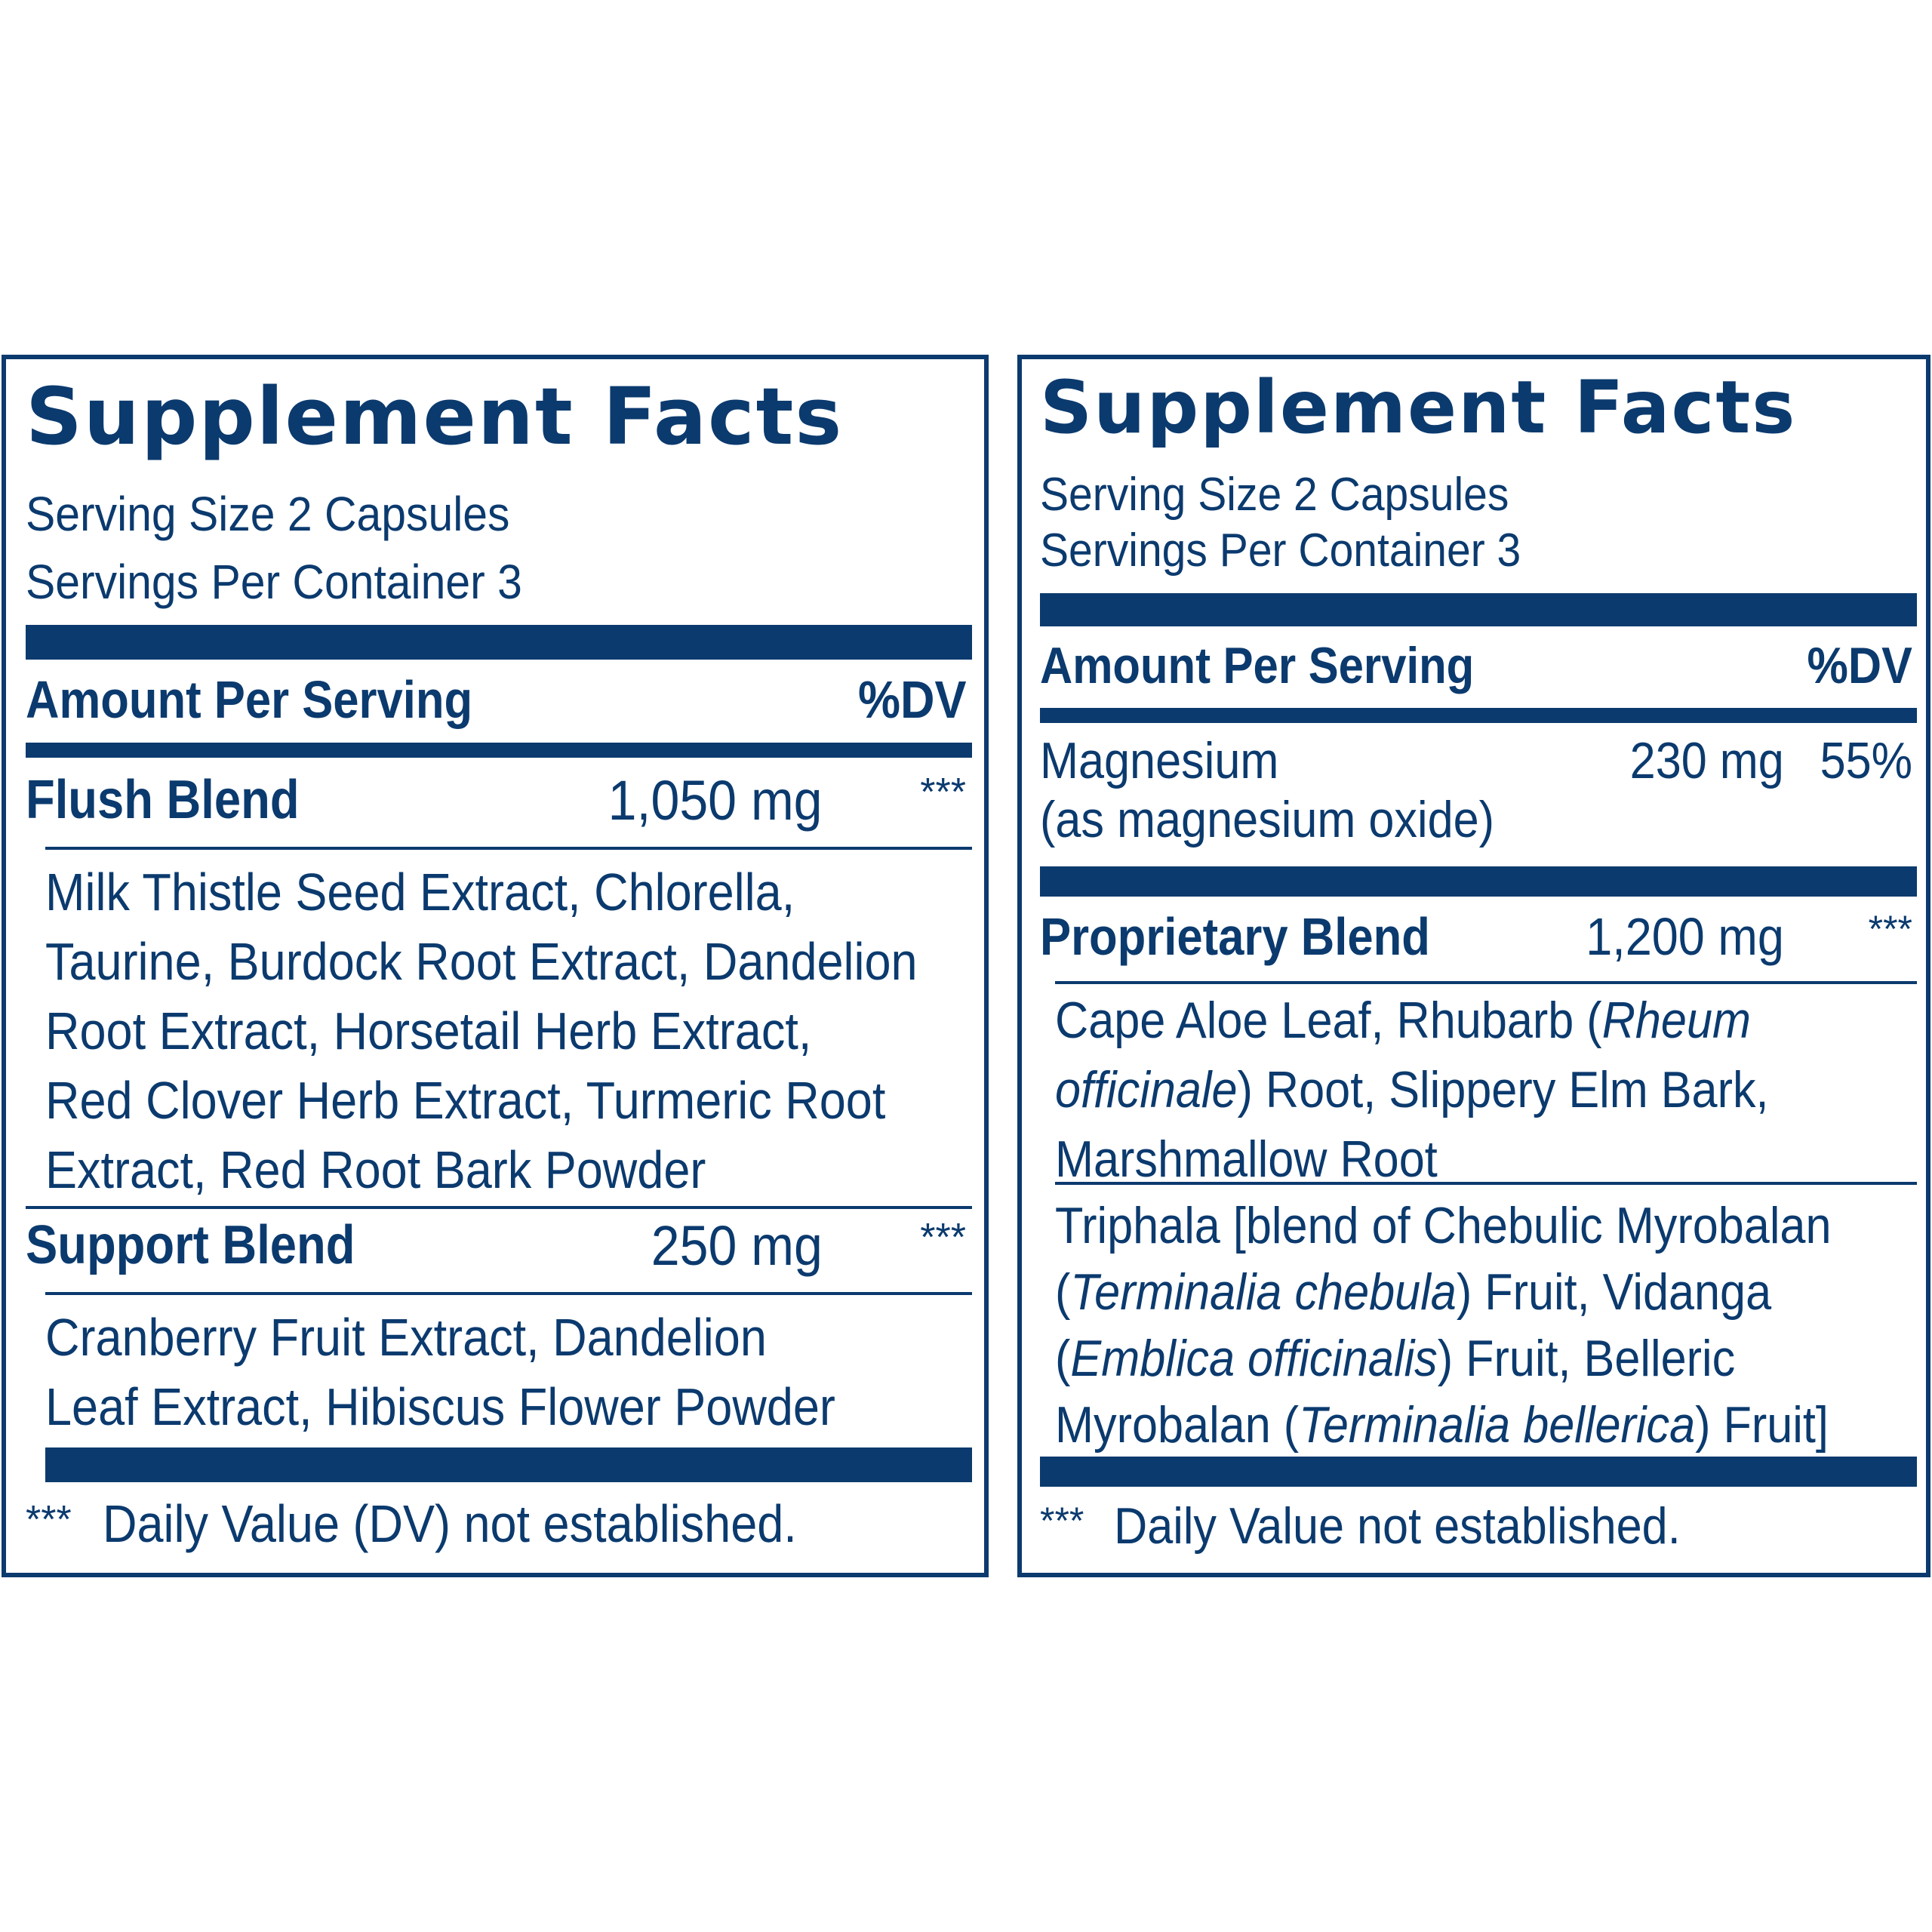 The image size is (1932, 1932). Describe the element at coordinates (1685, 936) in the screenshot. I see `proprietary-blend-amount: 1,200 mg` at that location.